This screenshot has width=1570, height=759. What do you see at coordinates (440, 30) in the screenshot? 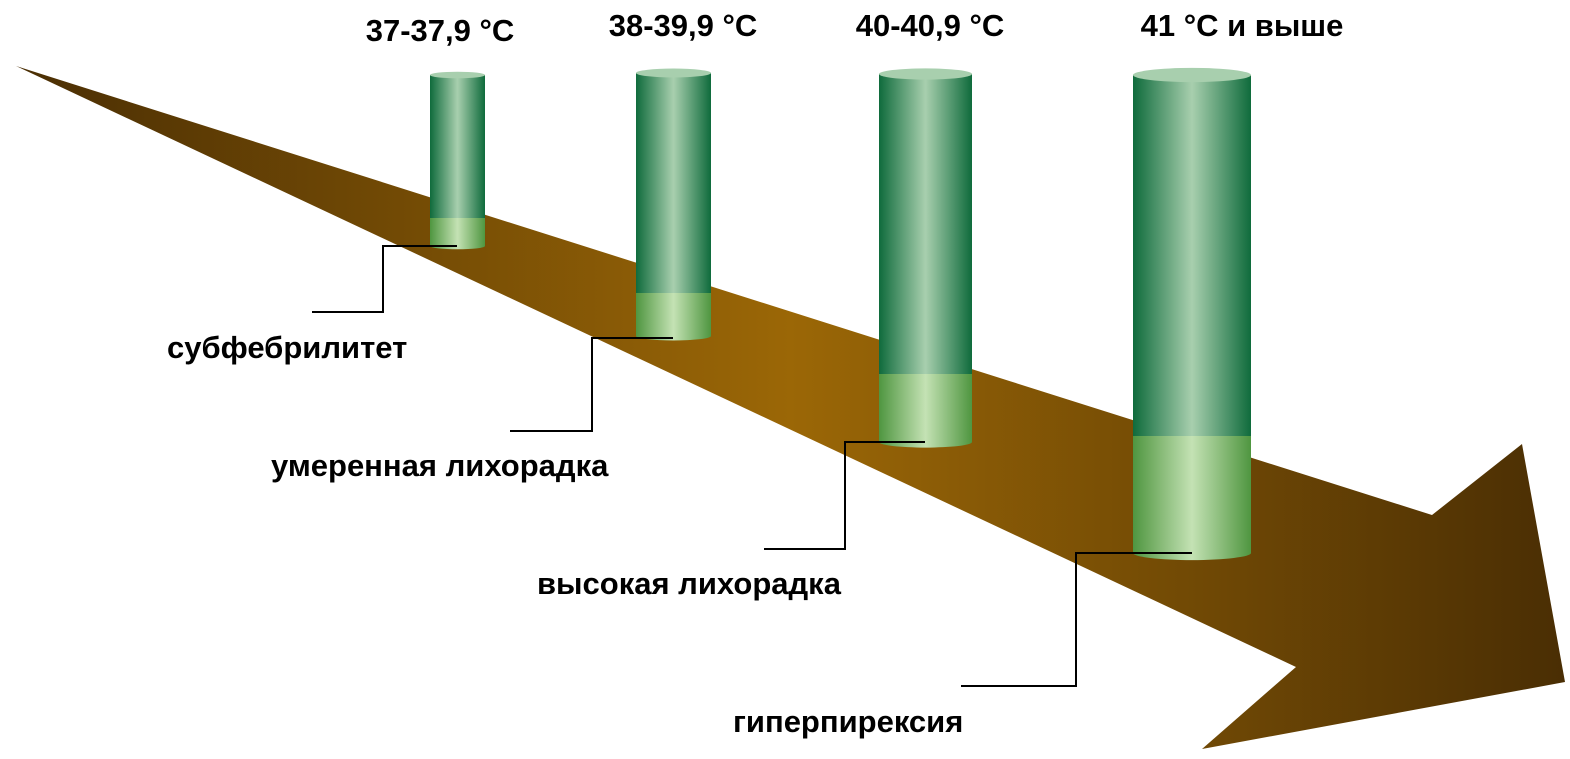
I see `range-label-subfebrile: 37-37,9 °C` at bounding box center [440, 30].